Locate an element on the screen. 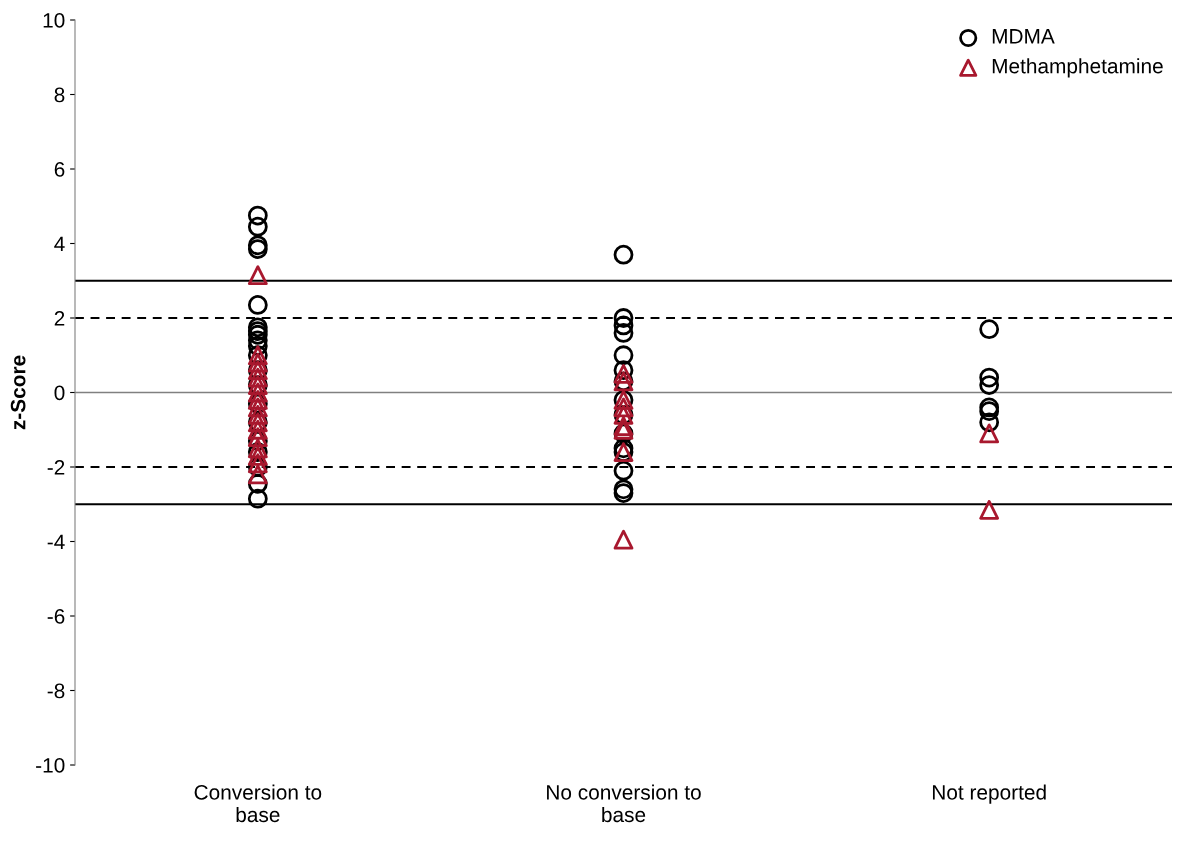  y-tick-label: 6 is located at coordinates (59, 169).